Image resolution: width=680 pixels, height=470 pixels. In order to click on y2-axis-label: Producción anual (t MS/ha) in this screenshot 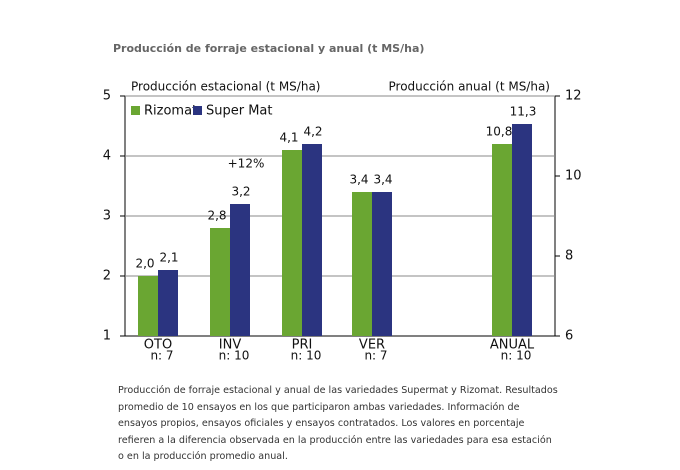, I will do `click(469, 87)`.